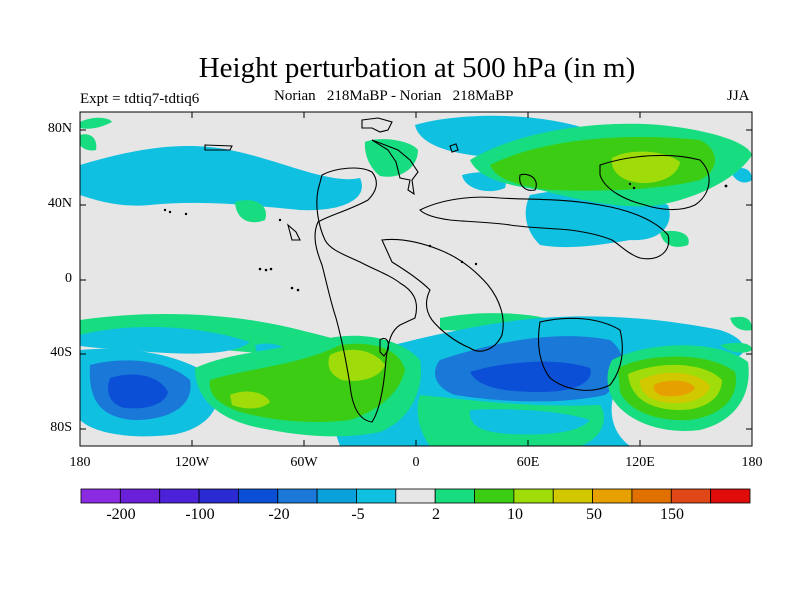 This screenshot has width=800, height=600. Describe the element at coordinates (121, 514) in the screenshot. I see `colorbar-label: -200` at that location.